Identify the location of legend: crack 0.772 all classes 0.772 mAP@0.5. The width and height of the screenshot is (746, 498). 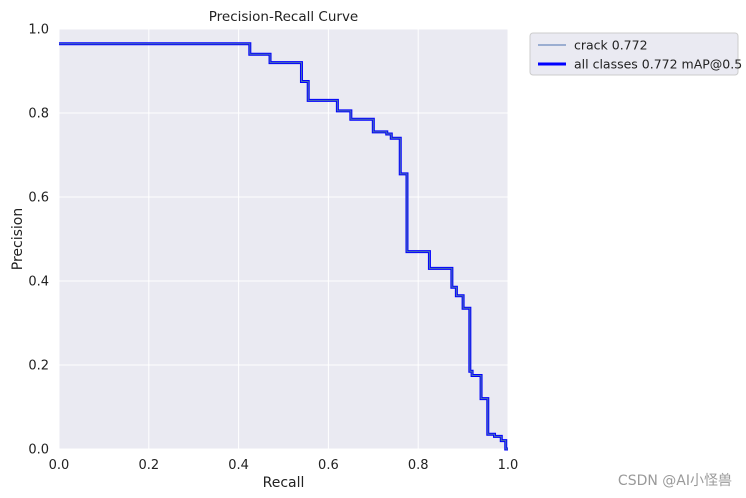
(635, 54).